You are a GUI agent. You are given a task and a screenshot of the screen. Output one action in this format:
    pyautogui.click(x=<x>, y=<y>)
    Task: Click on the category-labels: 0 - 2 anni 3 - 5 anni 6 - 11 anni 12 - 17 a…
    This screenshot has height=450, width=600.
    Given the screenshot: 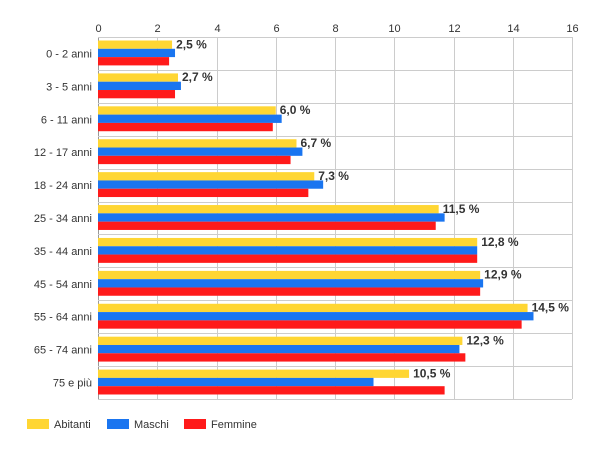 What is the action you would take?
    pyautogui.click(x=63, y=218)
    